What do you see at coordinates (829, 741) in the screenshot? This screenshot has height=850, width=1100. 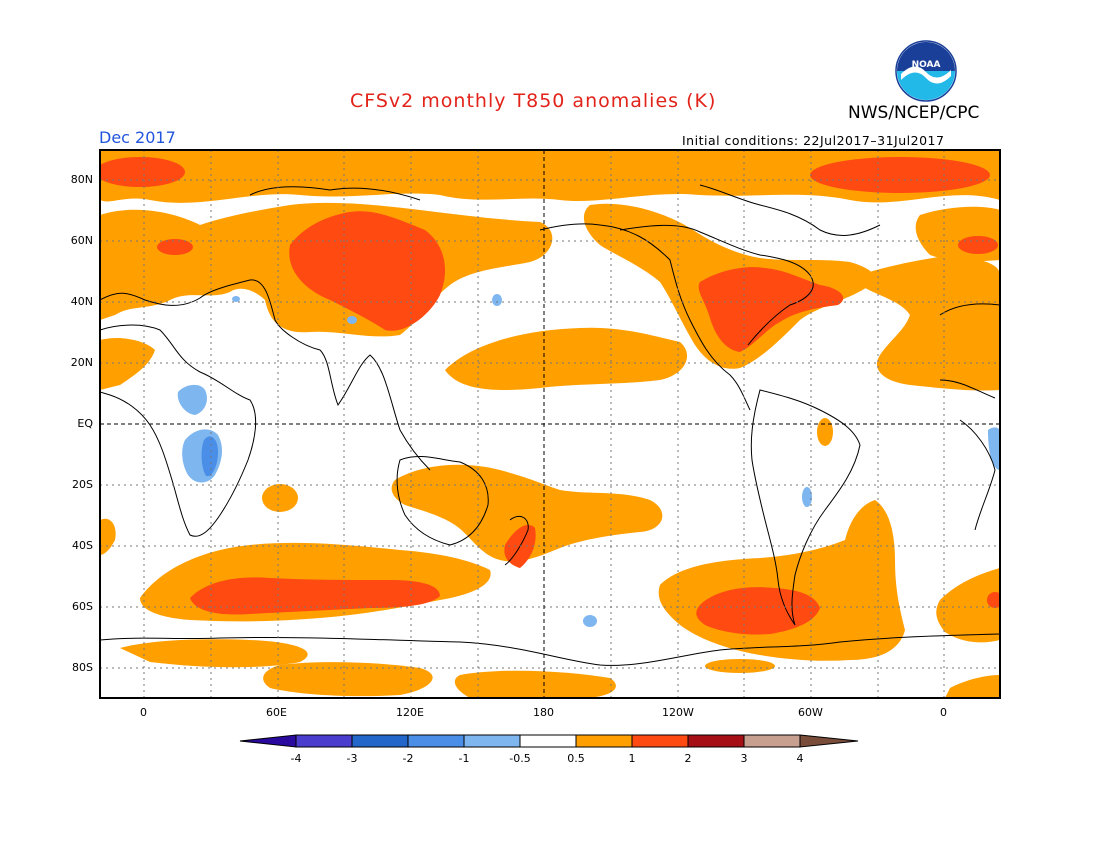 I see `colorbar-arrow-high` at bounding box center [829, 741].